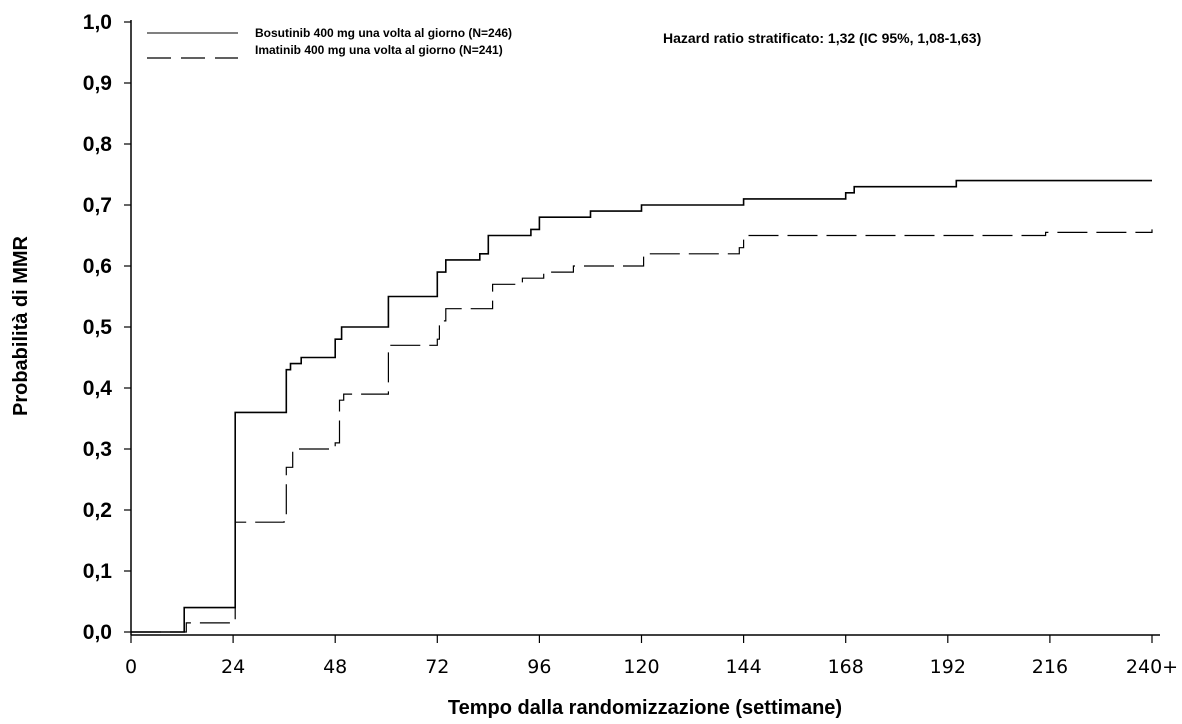 This screenshot has width=1182, height=724. I want to click on x-tick-label: 48, so click(335, 667).